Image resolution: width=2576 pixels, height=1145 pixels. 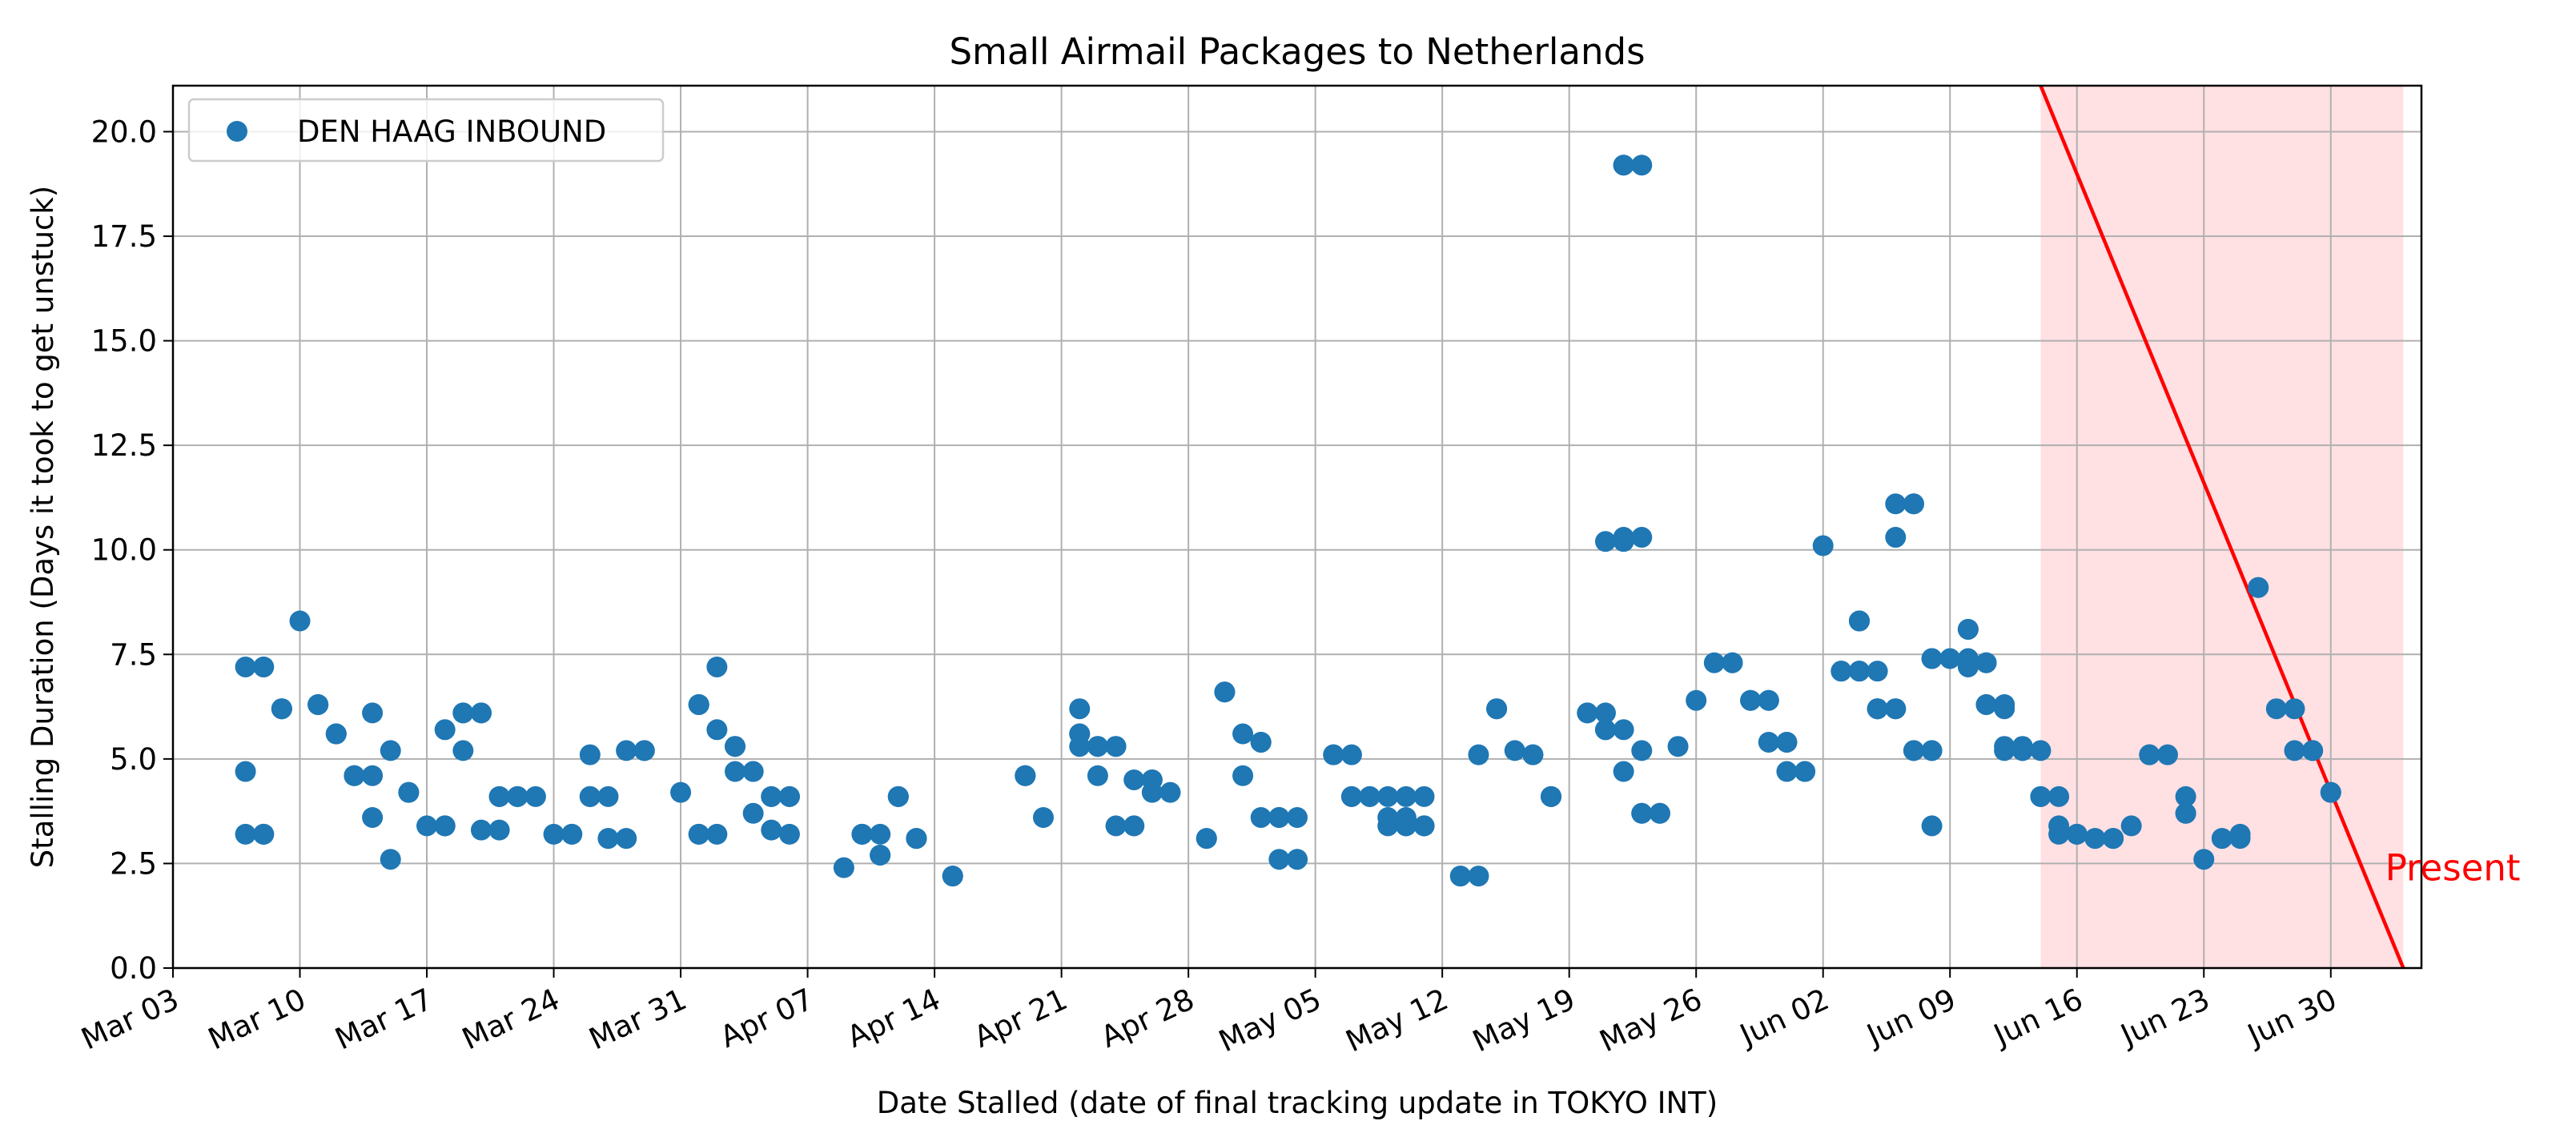 I want to click on cutoff-line, so click(x=2222, y=527).